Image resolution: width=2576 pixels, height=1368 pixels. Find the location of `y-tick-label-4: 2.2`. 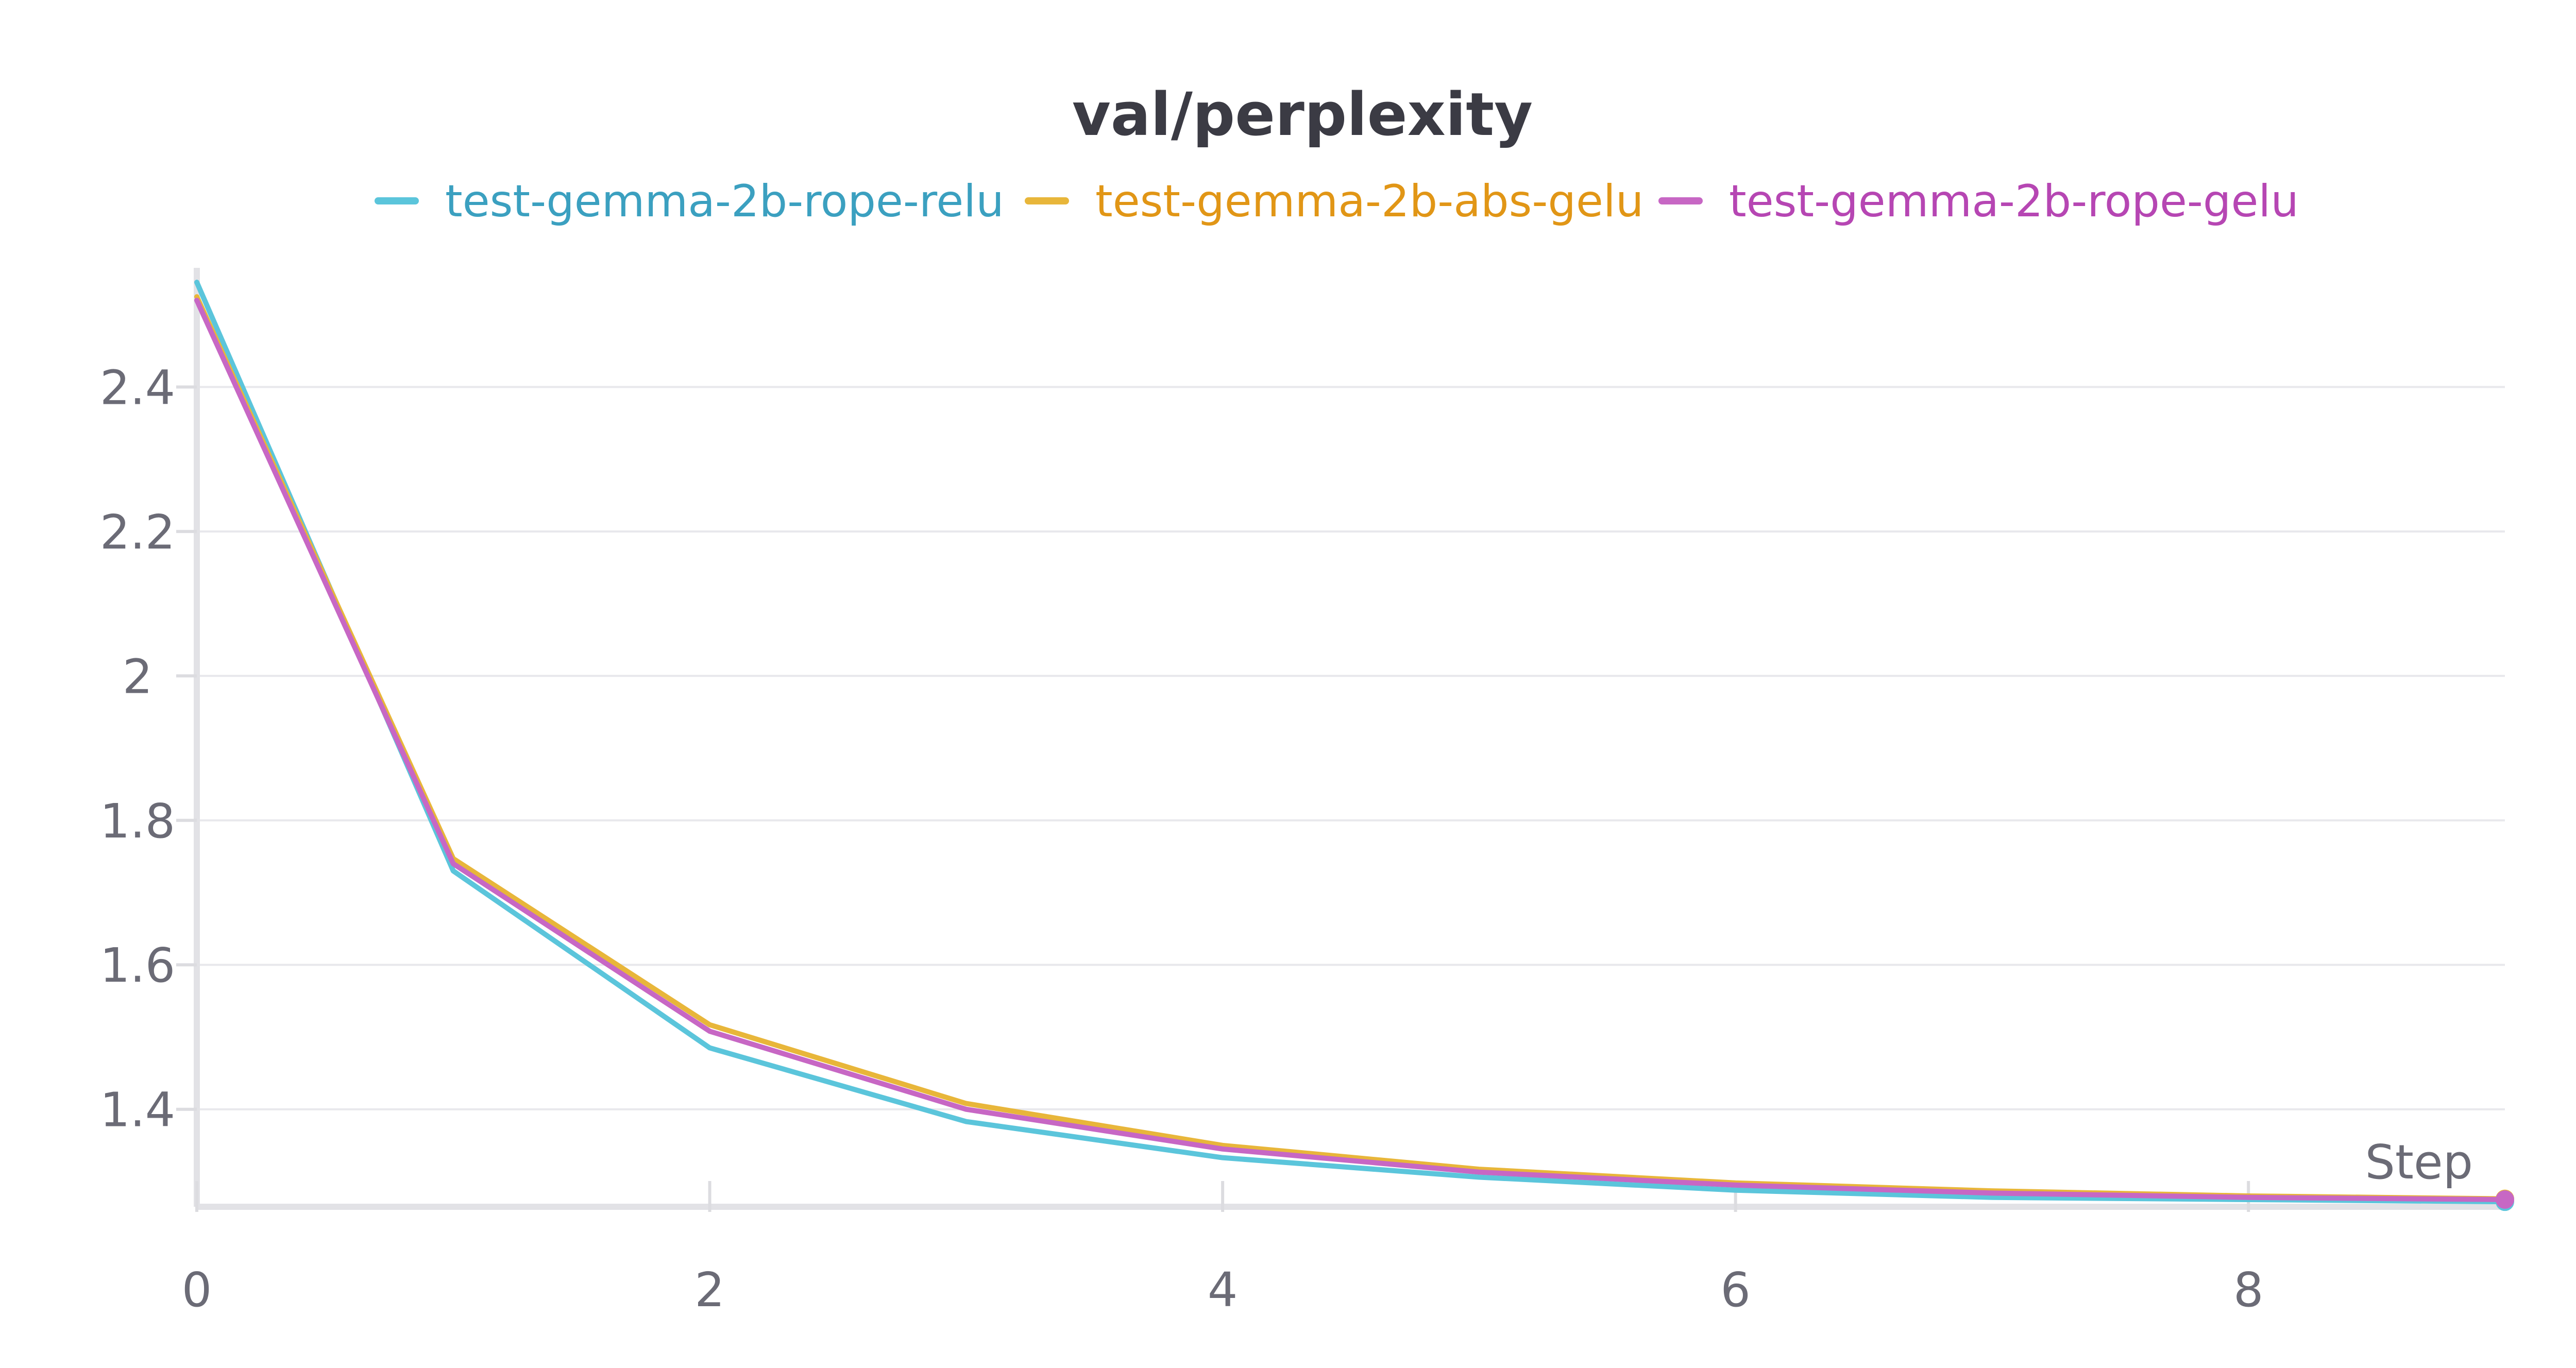

y-tick-label-4: 2.2 is located at coordinates (137, 532).